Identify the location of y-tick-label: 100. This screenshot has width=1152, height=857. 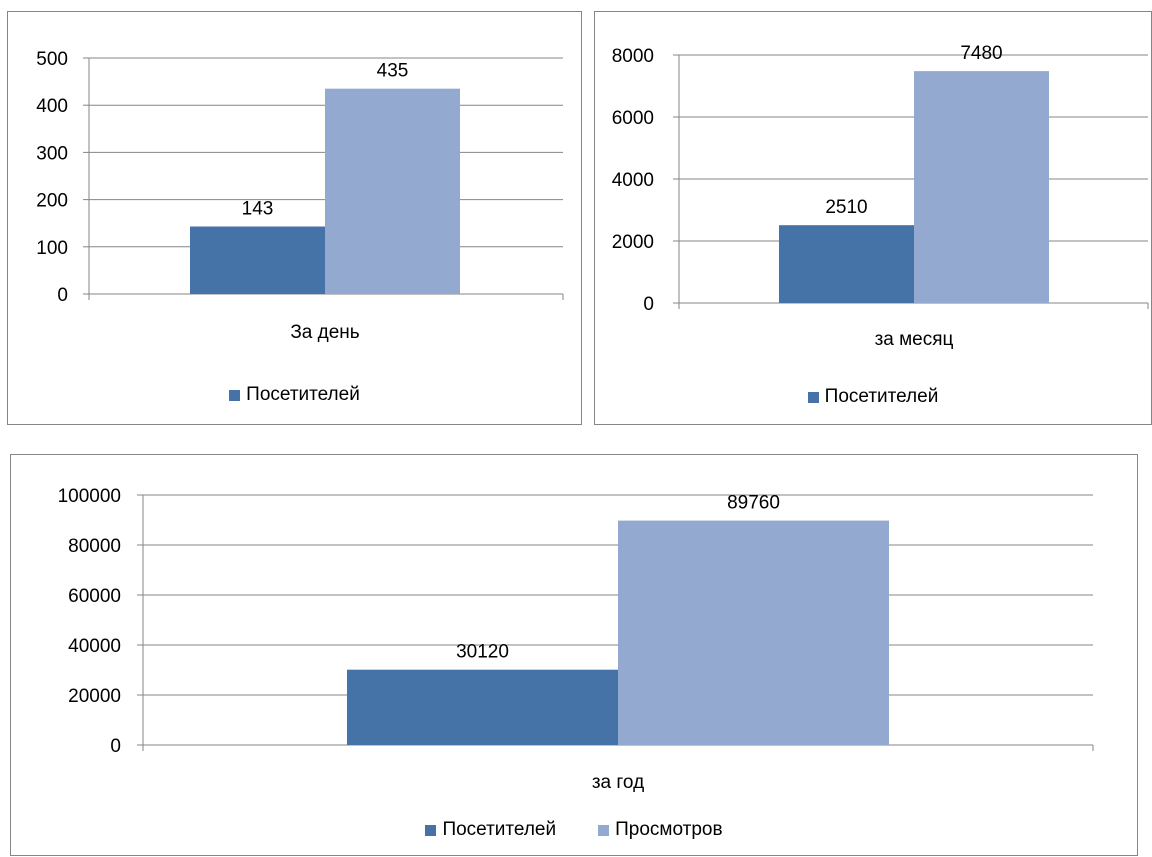
(52, 248).